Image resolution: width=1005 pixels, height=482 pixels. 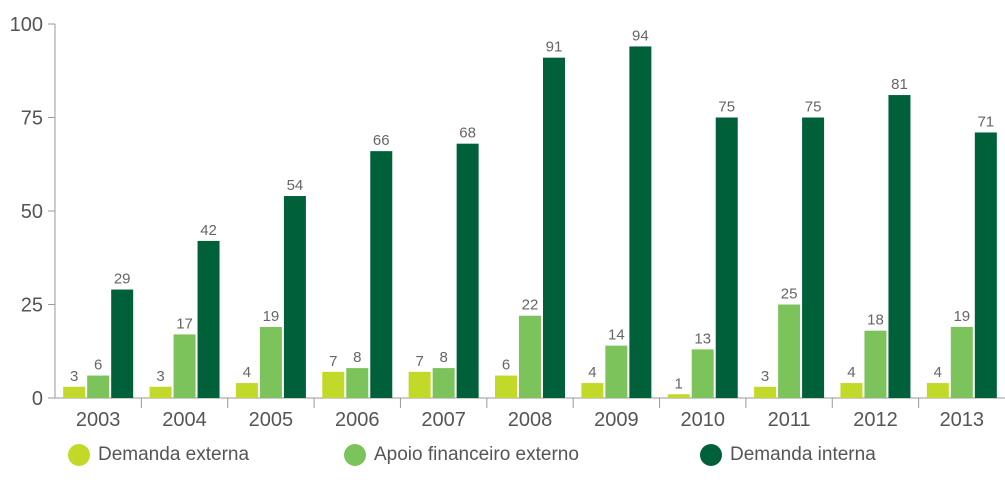 I want to click on x-tick-label: 2006, so click(x=357, y=420).